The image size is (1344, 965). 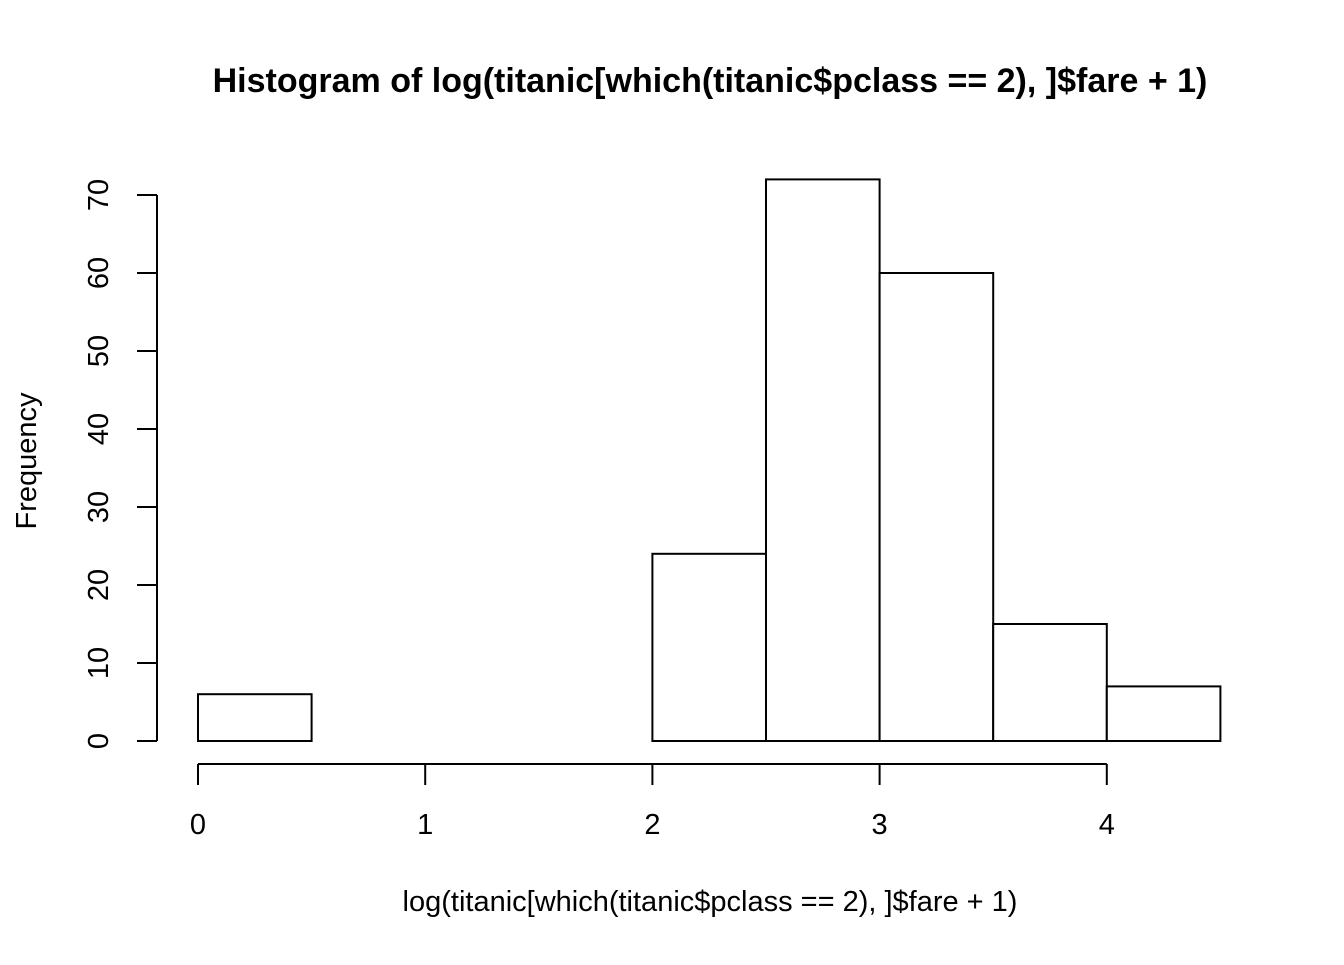 I want to click on y-axis: 0 10 20 30 40 50 60 70, so click(x=120, y=464).